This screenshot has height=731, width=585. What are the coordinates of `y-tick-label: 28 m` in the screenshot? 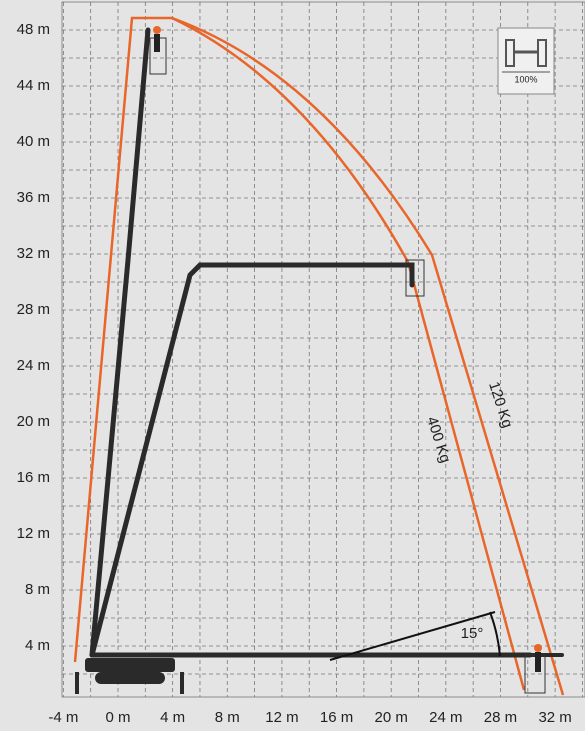 It's located at (33, 309).